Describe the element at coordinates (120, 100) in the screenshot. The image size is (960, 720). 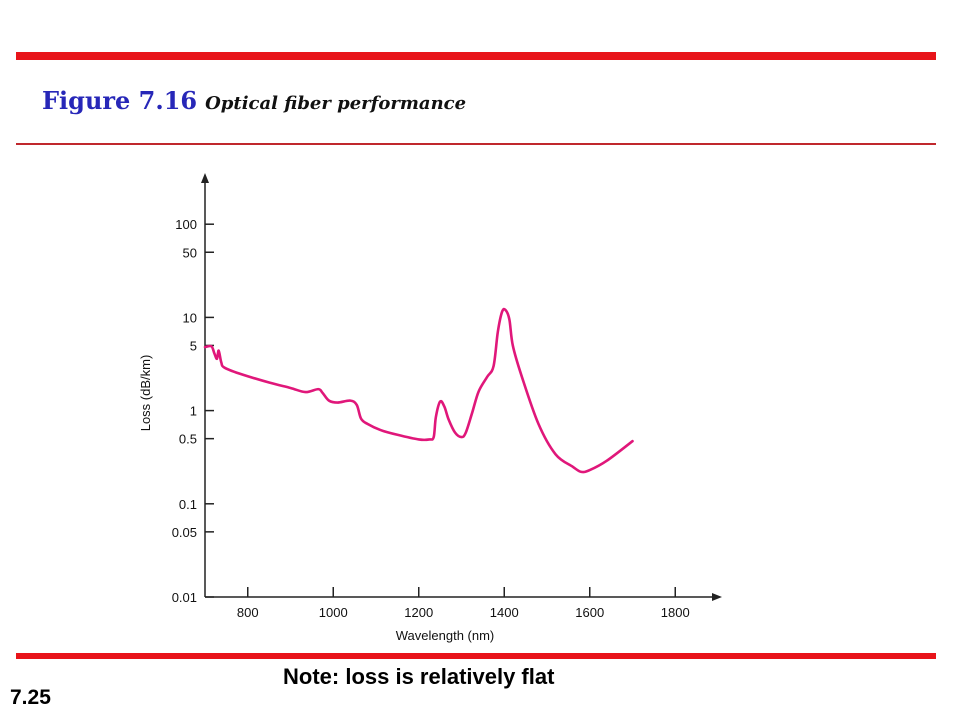
I see `figure-number: Figure 7.16` at that location.